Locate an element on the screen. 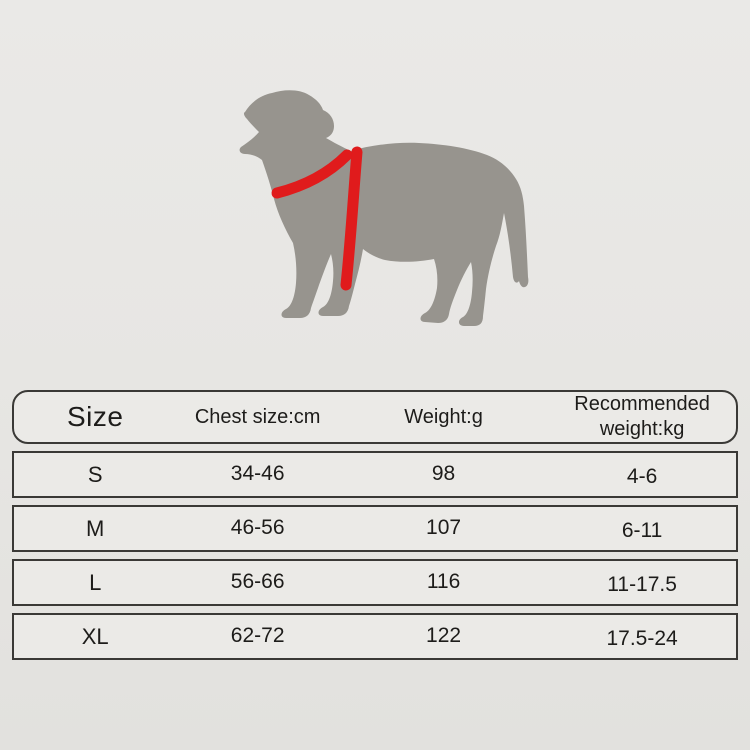 This screenshot has height=750, width=750. chest-size-value: 62-72 is located at coordinates (257, 636).